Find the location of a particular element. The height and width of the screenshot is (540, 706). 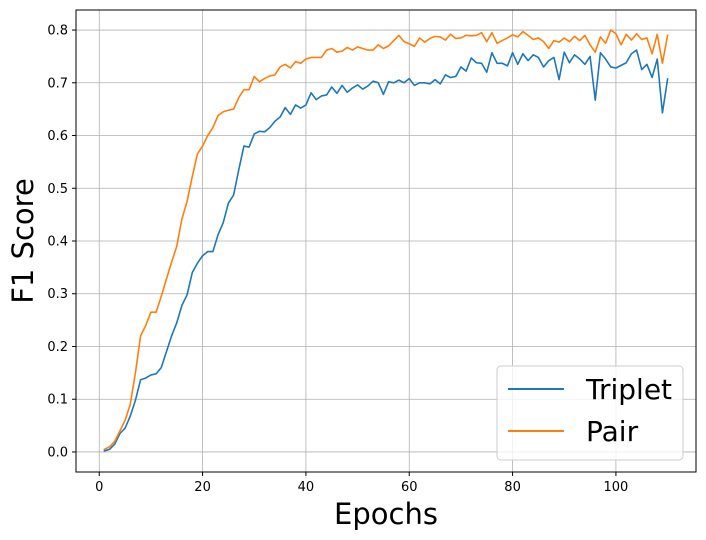

y-tick-label: 0.0 is located at coordinates (57, 452).